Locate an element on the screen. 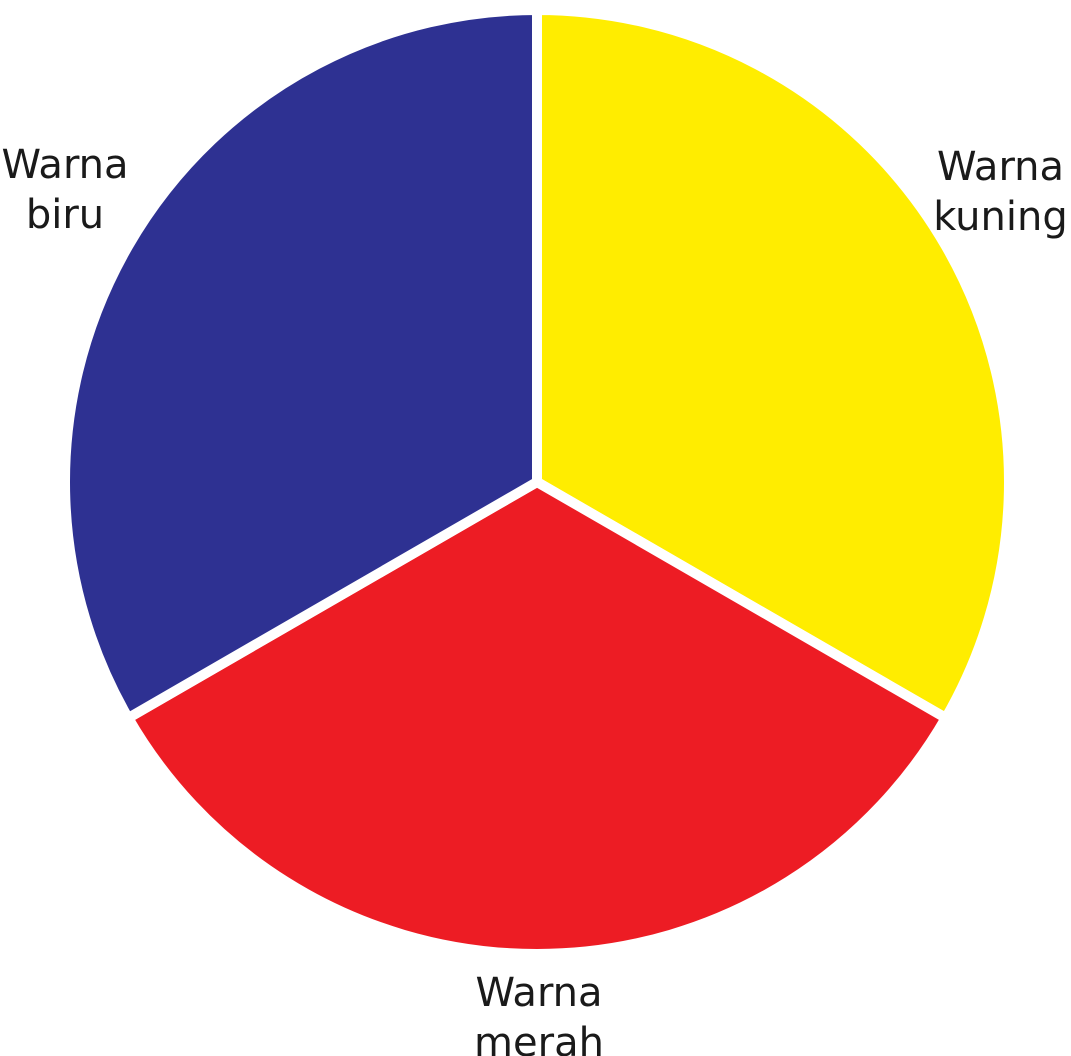  slice-label-biru-line1: Warna is located at coordinates (65, 165).